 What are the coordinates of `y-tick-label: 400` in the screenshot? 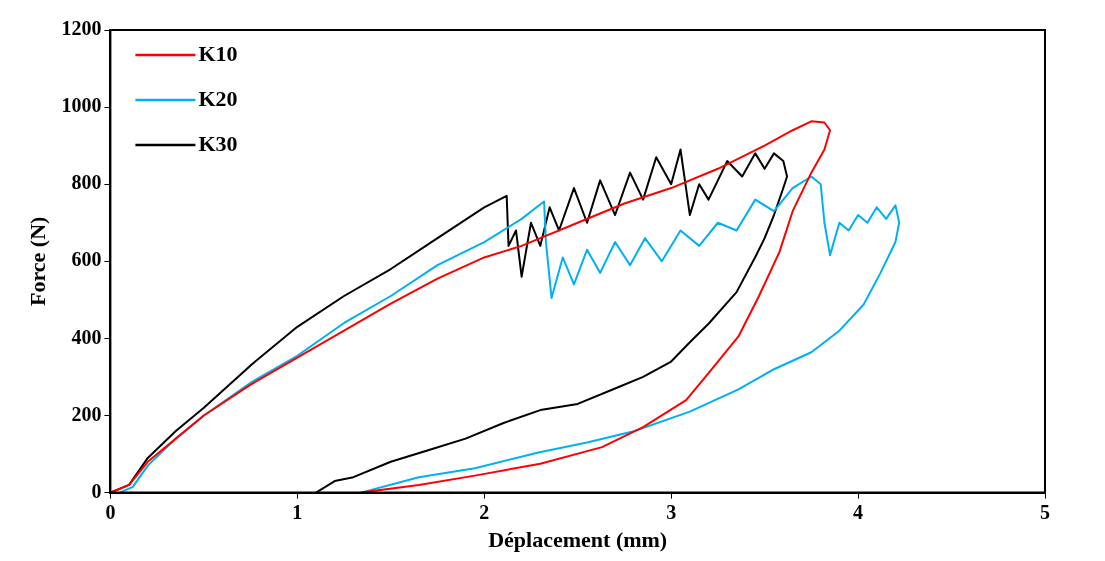 It's located at (86, 336).